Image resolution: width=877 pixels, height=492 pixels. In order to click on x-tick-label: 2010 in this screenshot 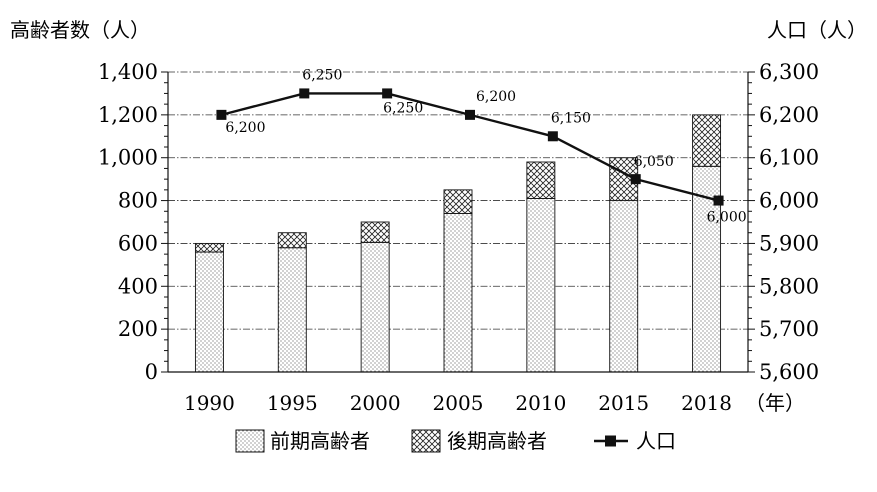, I will do `click(540, 403)`.